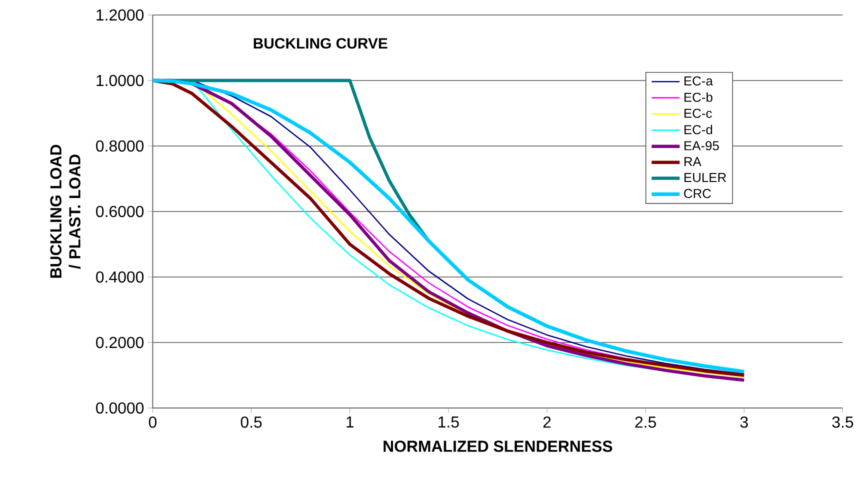 This screenshot has width=861, height=489. I want to click on x-tick-label: 1, so click(350, 422).